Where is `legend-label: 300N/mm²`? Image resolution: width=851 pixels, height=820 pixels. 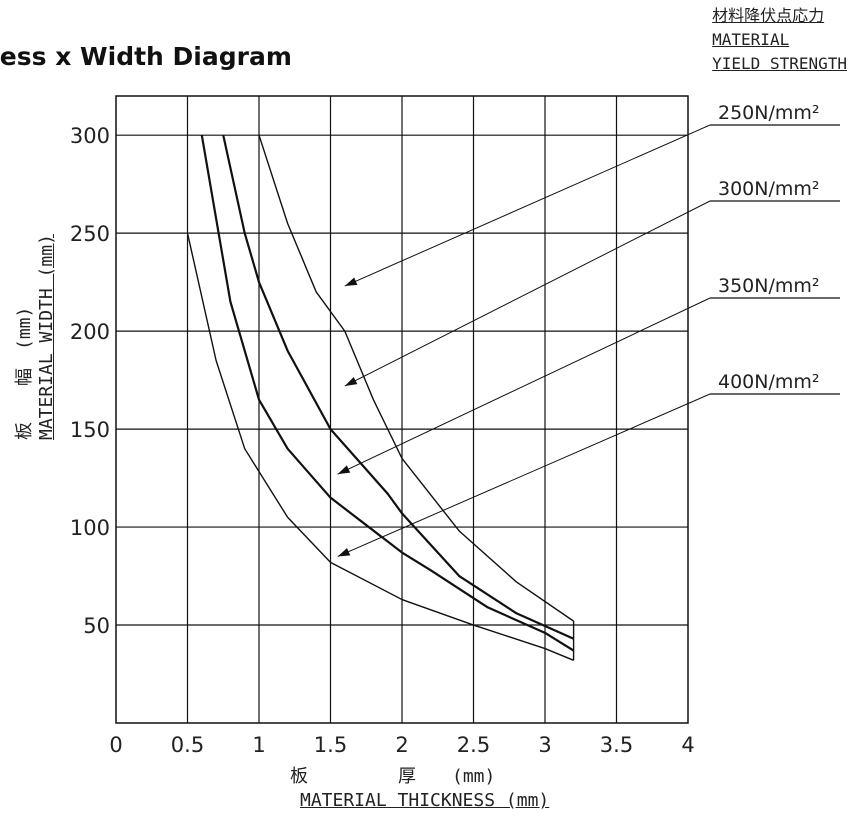
legend-label: 300N/mm² is located at coordinates (769, 189).